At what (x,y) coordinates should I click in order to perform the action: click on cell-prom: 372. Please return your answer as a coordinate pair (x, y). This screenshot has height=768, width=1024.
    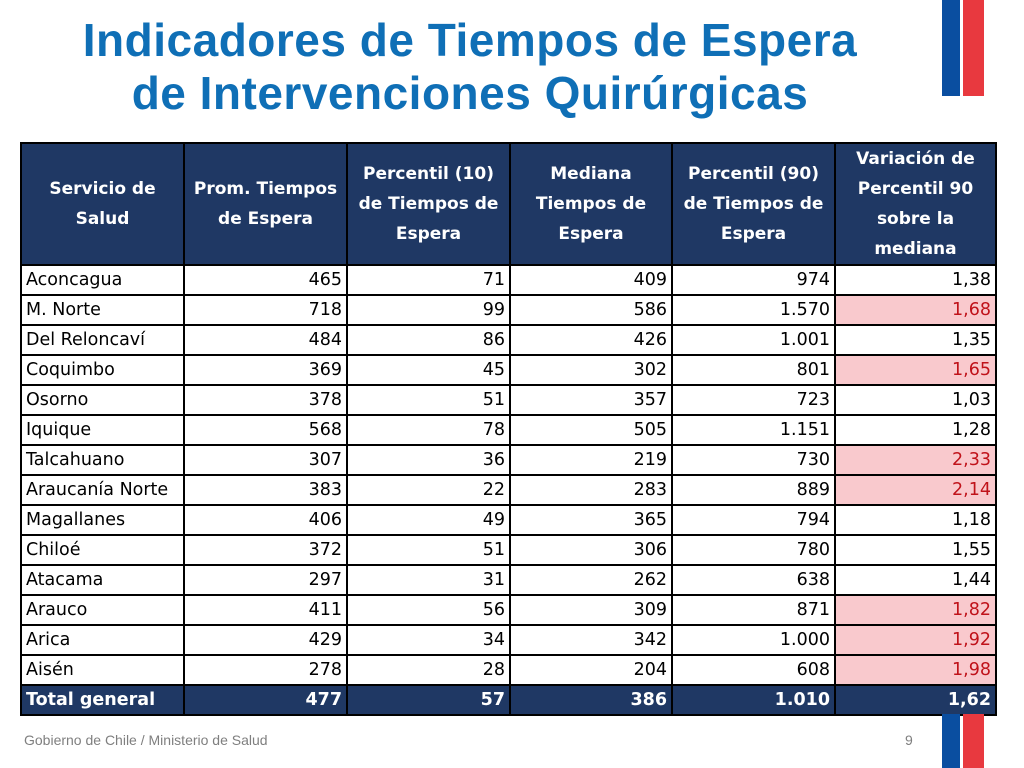
    Looking at the image, I should click on (265, 550).